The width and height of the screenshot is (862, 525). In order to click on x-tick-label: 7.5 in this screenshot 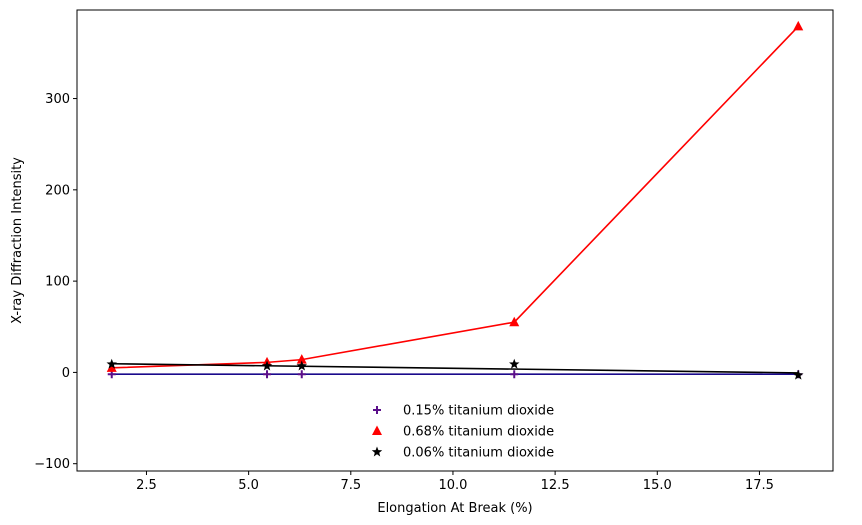, I will do `click(350, 485)`.